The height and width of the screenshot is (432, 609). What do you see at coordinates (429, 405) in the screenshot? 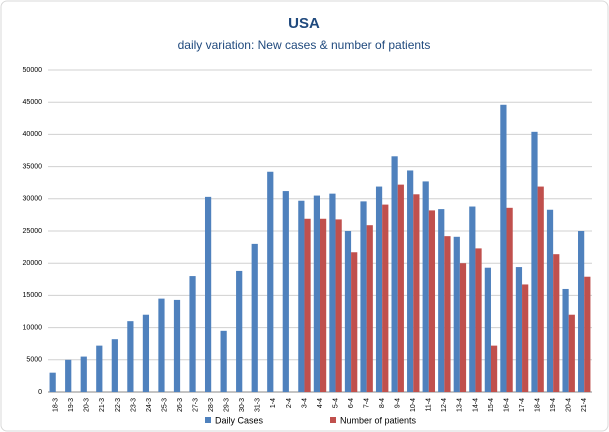
I see `x-tick-label: 11-4` at bounding box center [429, 405].